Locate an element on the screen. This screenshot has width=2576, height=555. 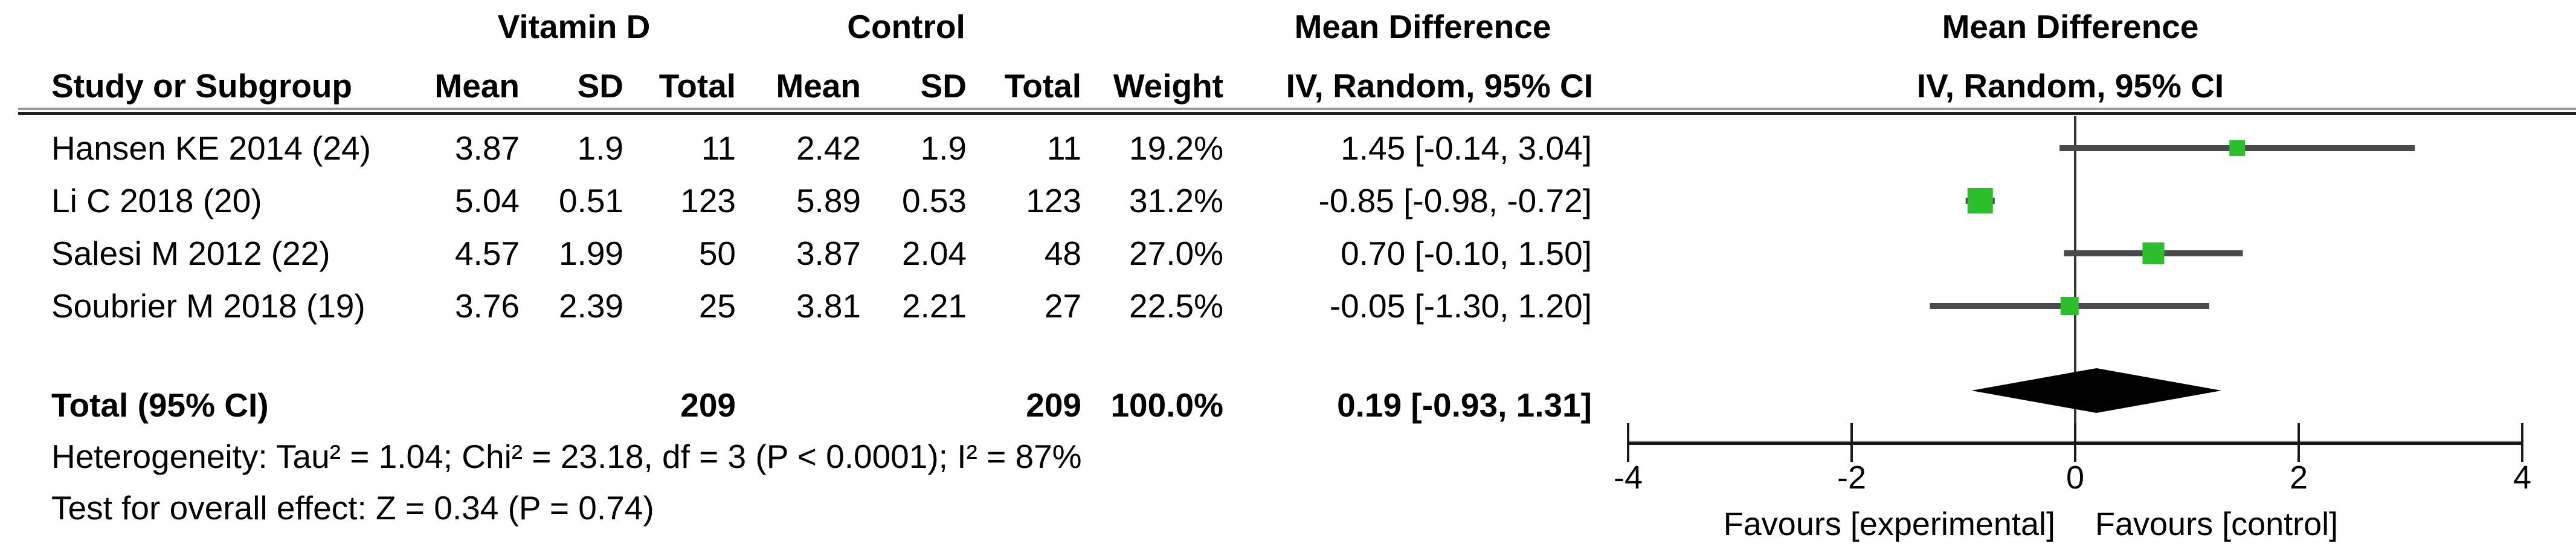
col-header-ctl-sd: SD is located at coordinates (943, 86).